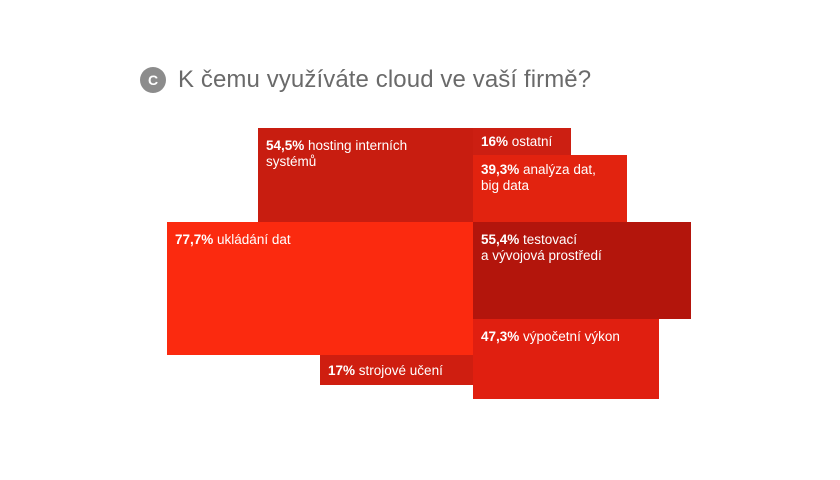 The width and height of the screenshot is (840, 480). I want to click on tile-vykon: 47,3% výpočetní výkon, so click(566, 359).